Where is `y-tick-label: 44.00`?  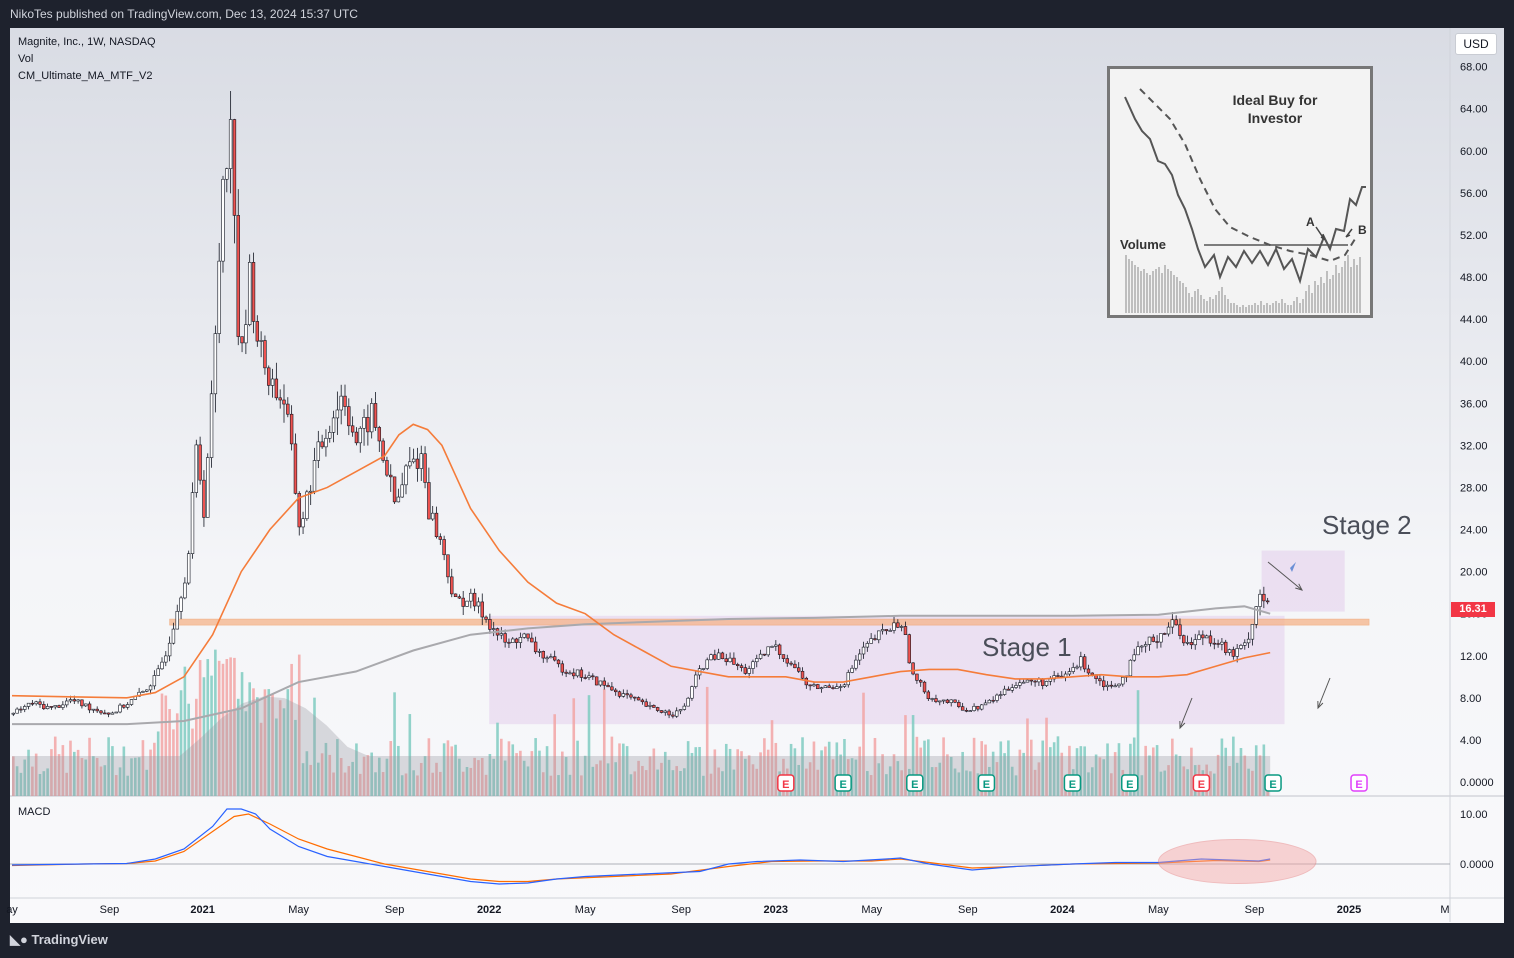 y-tick-label: 44.00 is located at coordinates (1474, 320).